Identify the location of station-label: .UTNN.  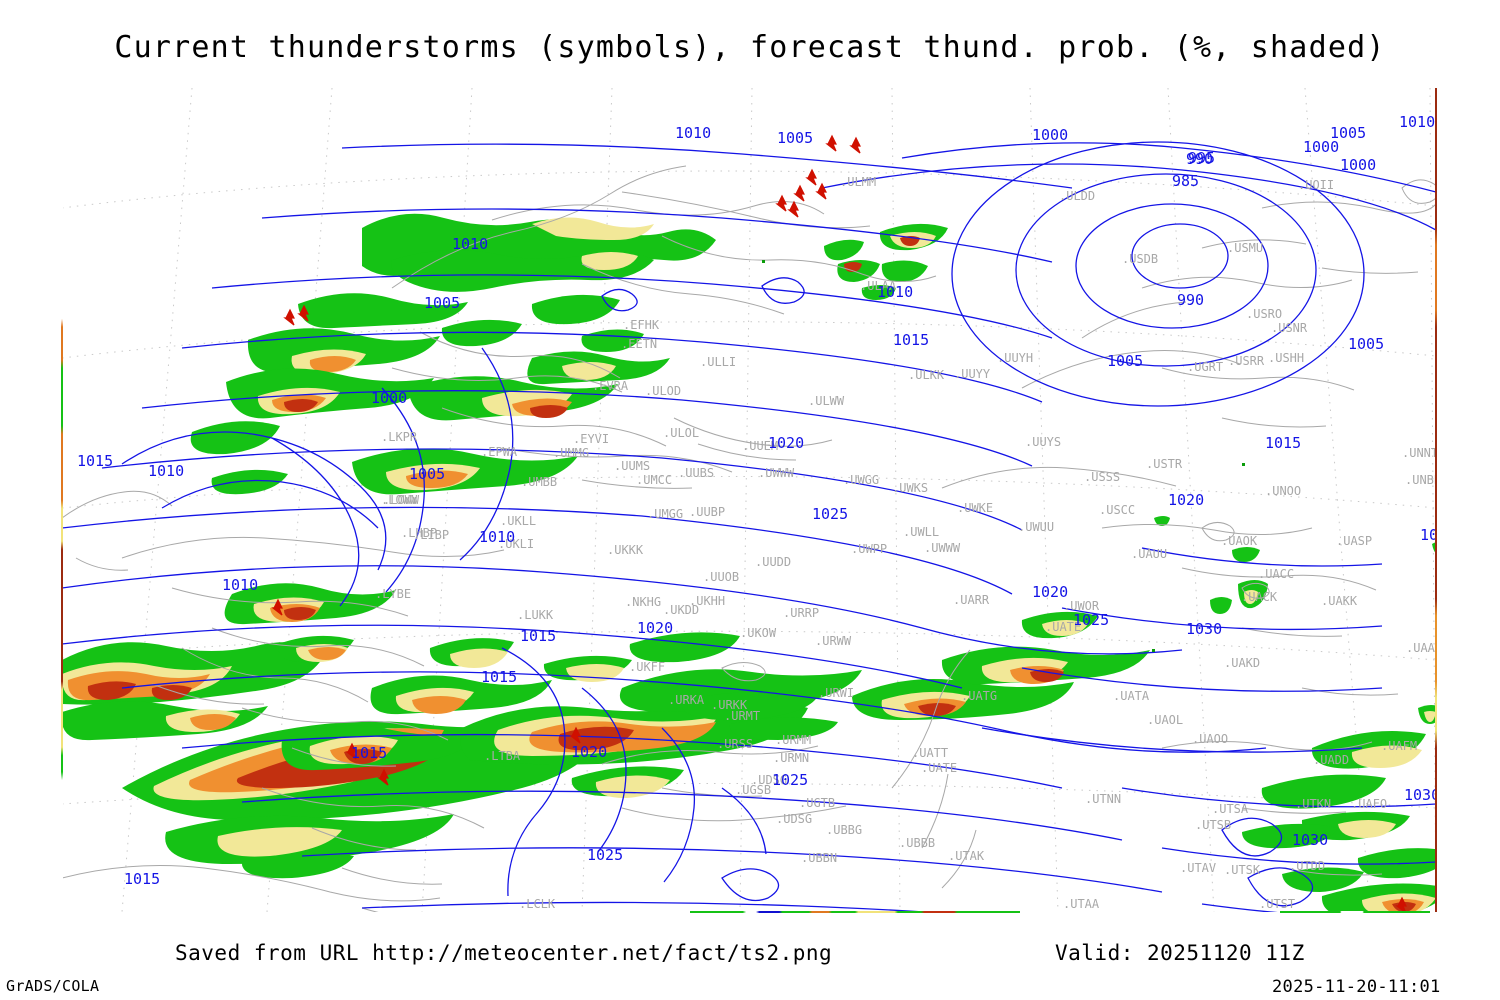
(1103, 799).